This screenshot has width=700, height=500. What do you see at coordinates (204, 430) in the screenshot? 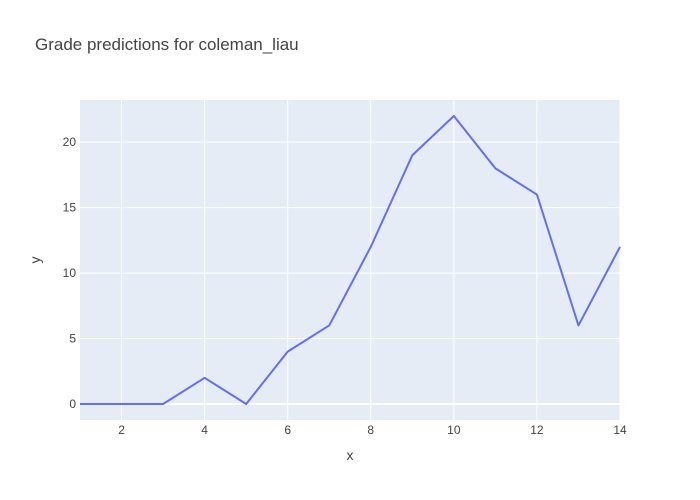
I see `x-tick-label: 4` at bounding box center [204, 430].